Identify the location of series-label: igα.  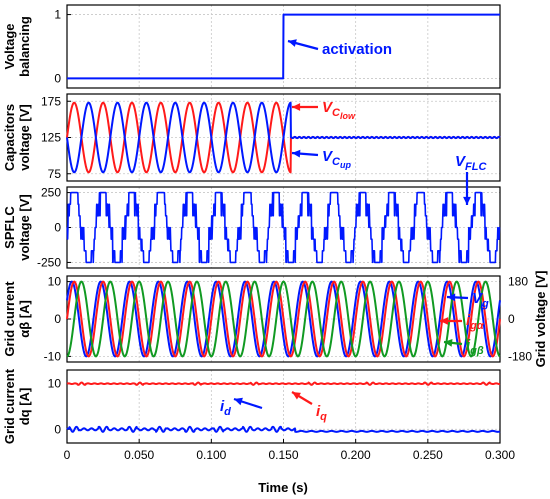
(475, 322).